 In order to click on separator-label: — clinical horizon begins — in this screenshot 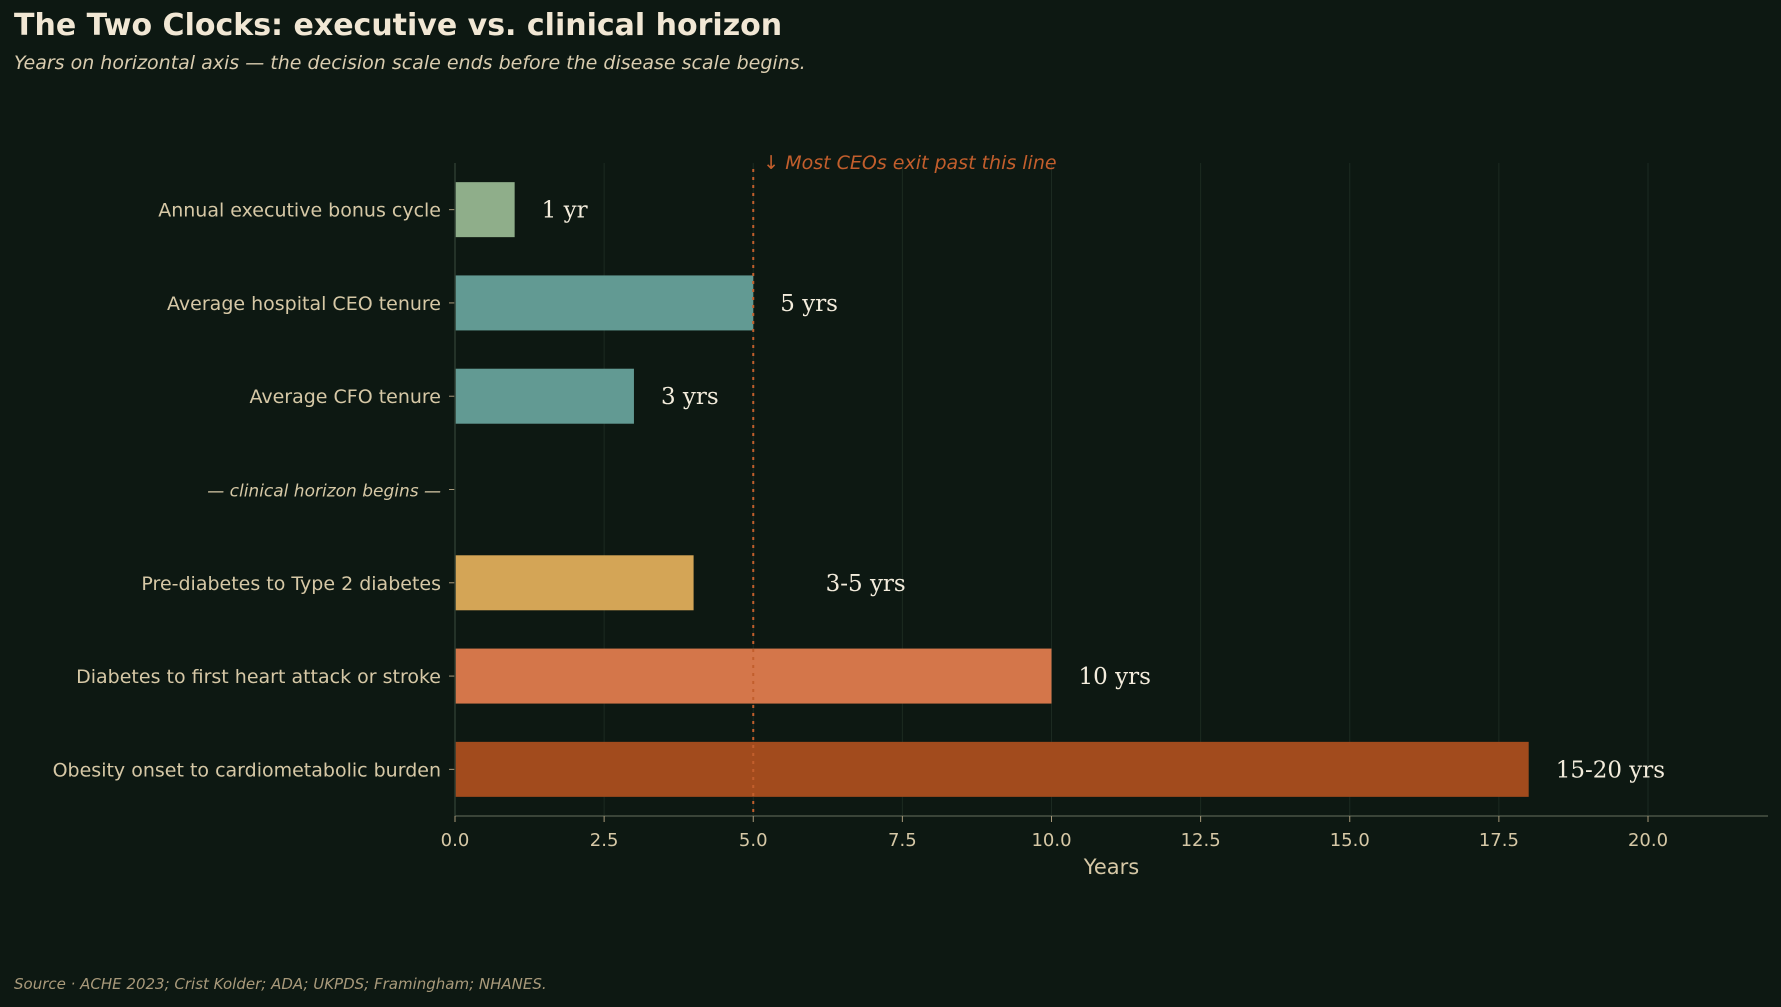, I will do `click(324, 492)`.